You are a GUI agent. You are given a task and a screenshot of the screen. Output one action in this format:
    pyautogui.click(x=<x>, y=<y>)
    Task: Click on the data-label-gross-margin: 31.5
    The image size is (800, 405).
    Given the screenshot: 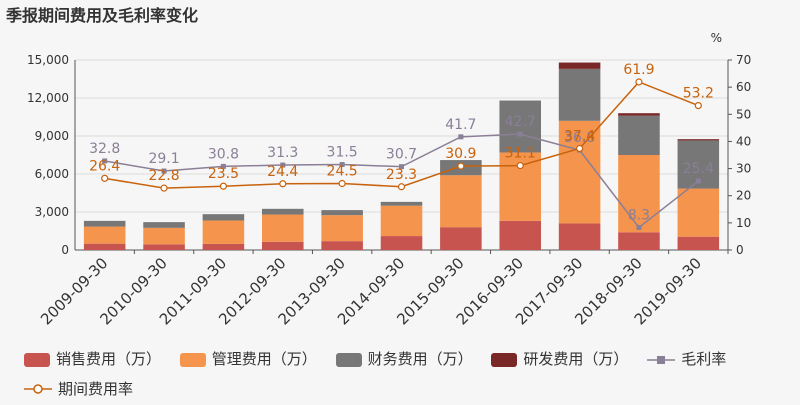 What is the action you would take?
    pyautogui.click(x=342, y=153)
    